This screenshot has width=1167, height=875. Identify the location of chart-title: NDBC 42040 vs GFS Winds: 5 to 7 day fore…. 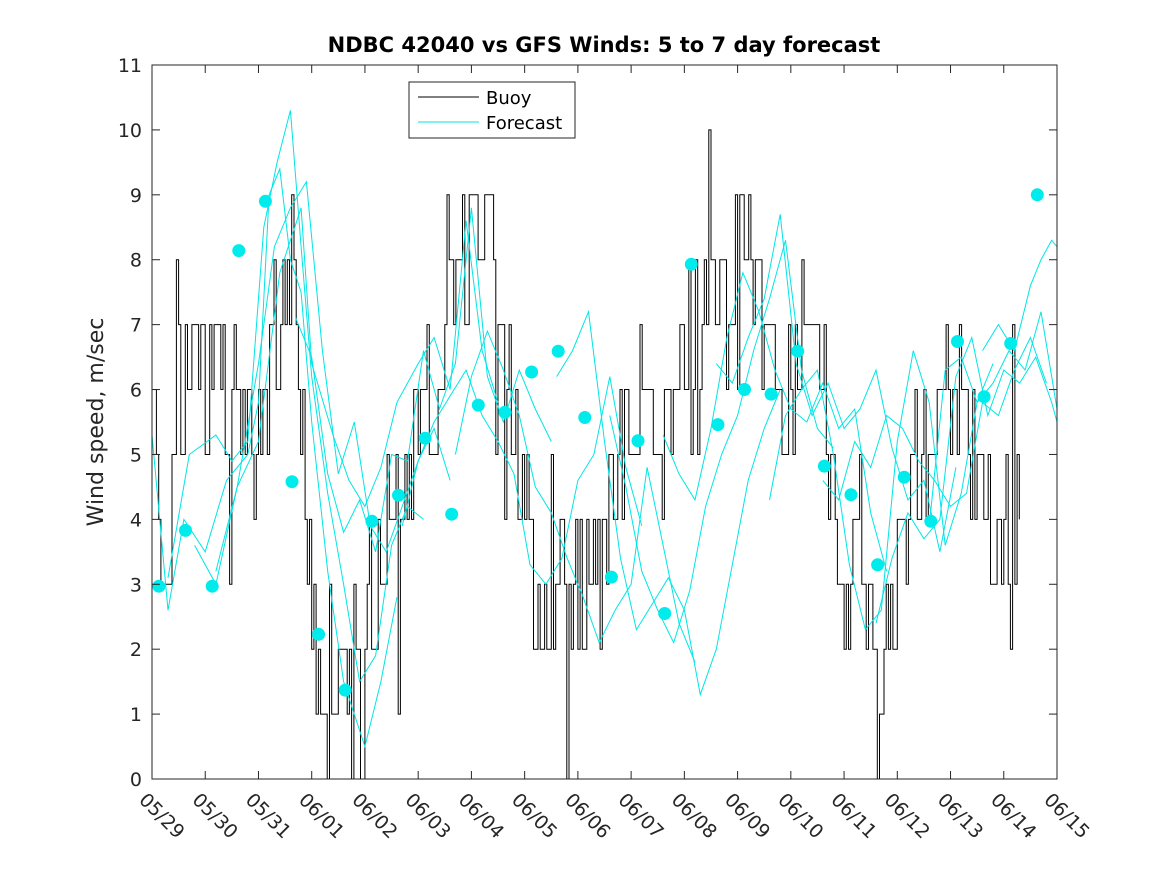
(604, 45).